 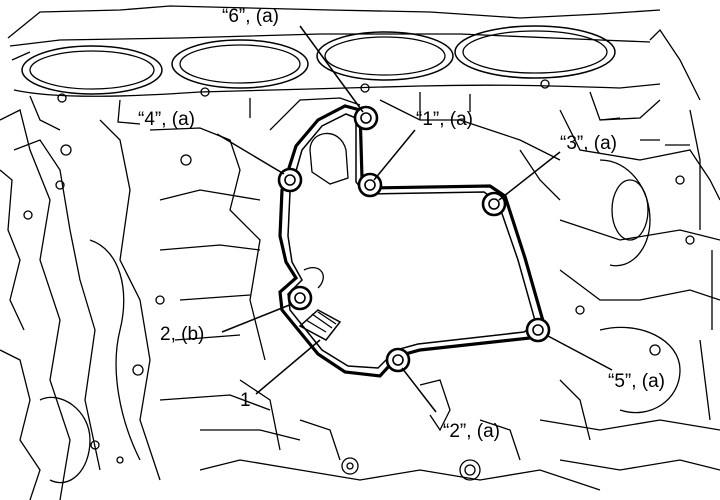 What do you see at coordinates (636, 381) in the screenshot?
I see `label-bolt5: “5”, (a)` at bounding box center [636, 381].